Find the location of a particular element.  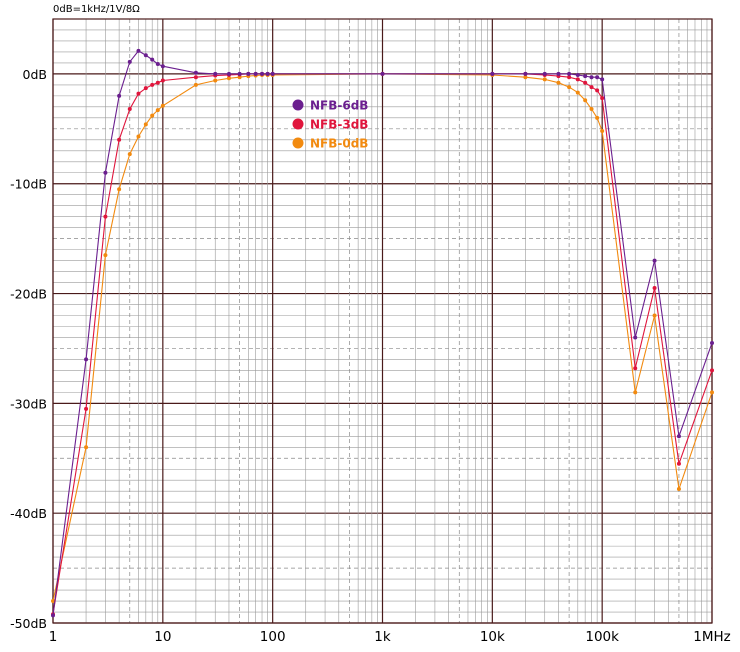

y-tick-label: -30dB is located at coordinates (28, 403).